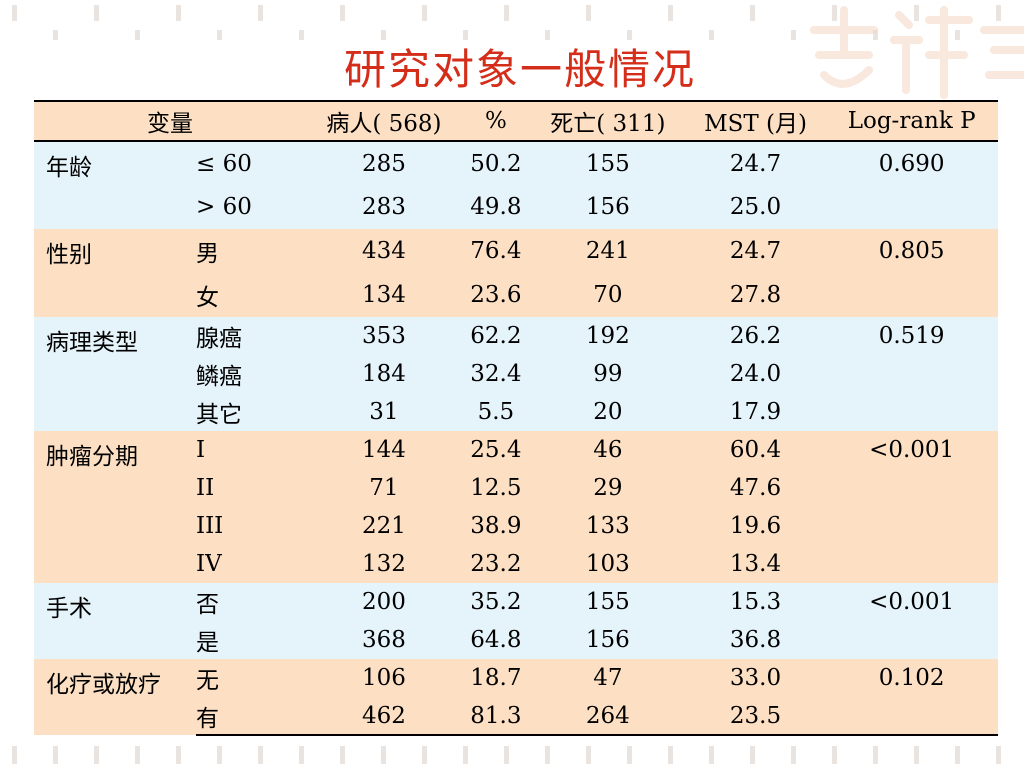 The width and height of the screenshot is (1024, 768). I want to click on deaths-count: 192, so click(607, 336).